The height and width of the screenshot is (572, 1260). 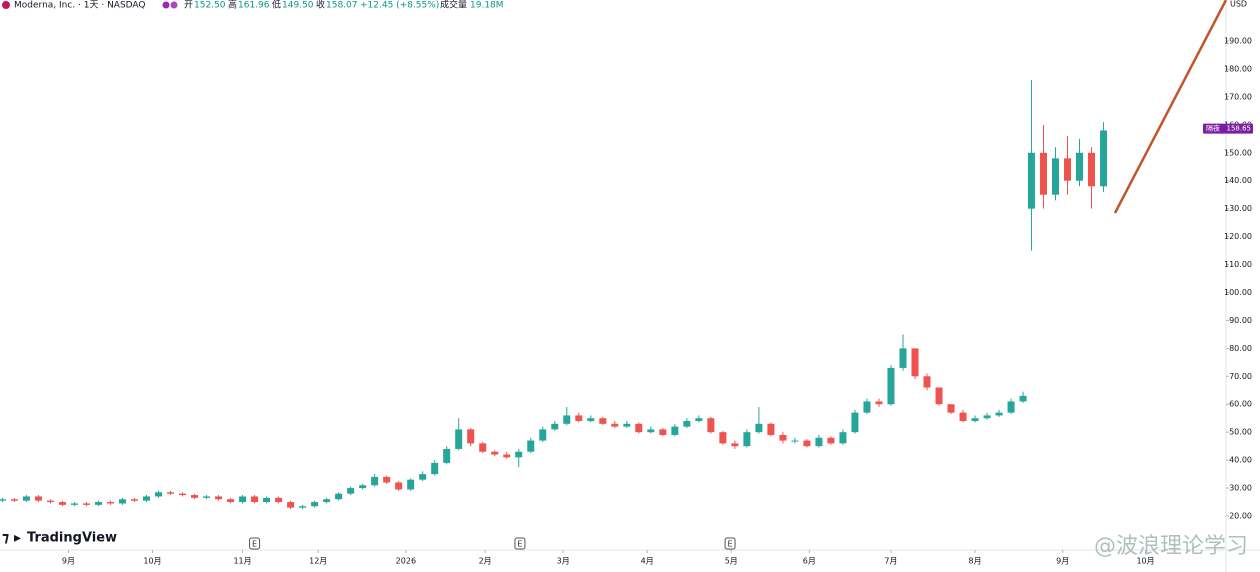 I want to click on x-tick-label: 6月, so click(x=809, y=561).